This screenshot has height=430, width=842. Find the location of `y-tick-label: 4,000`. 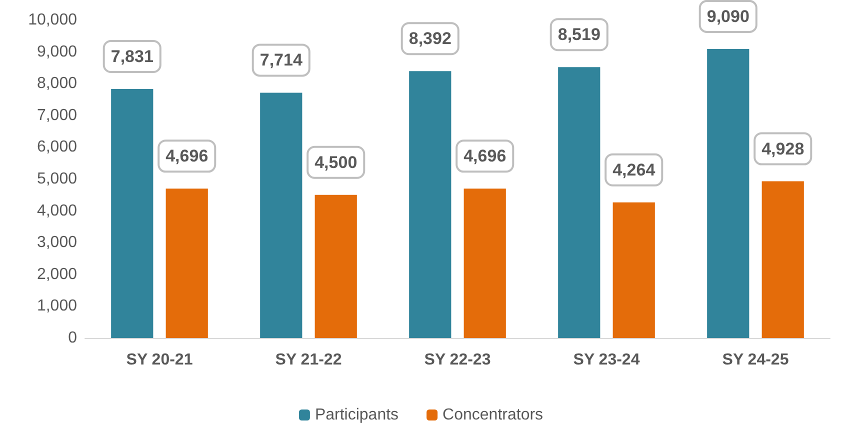

y-tick-label: 4,000 is located at coordinates (57, 211).